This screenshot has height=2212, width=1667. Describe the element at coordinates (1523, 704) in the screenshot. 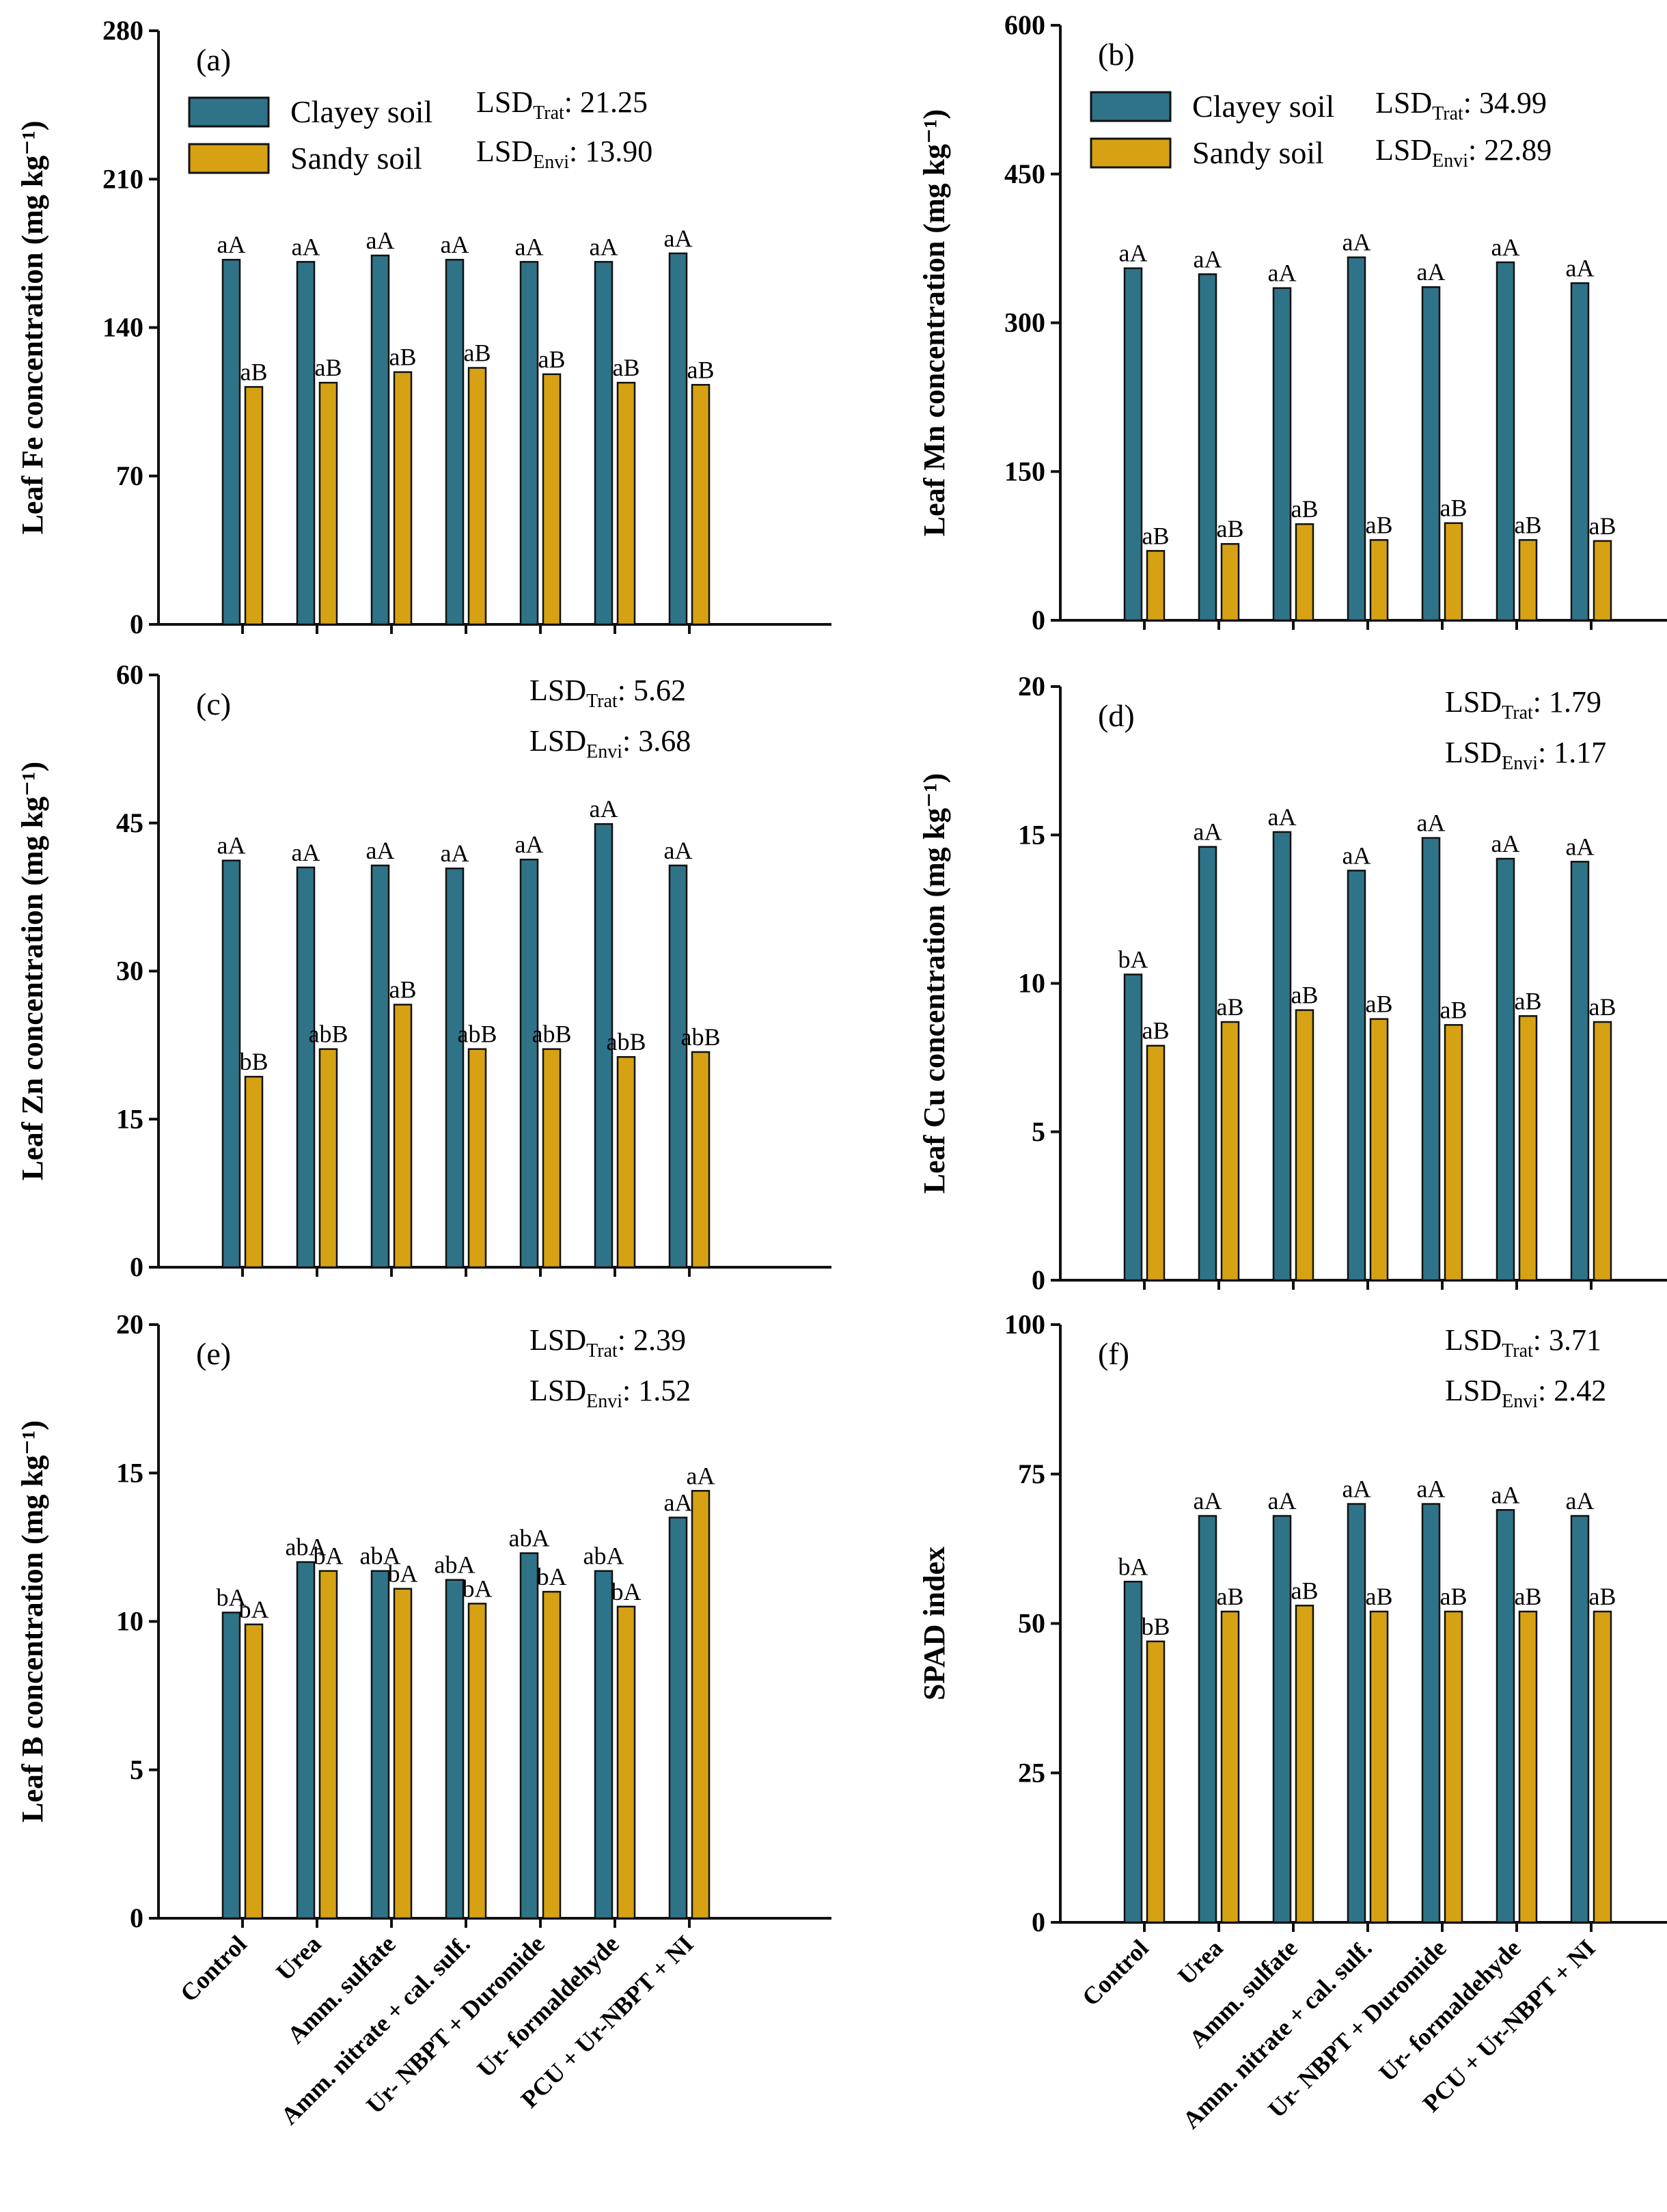

I see `lsd-trat: LSDTrat: 1.79` at that location.